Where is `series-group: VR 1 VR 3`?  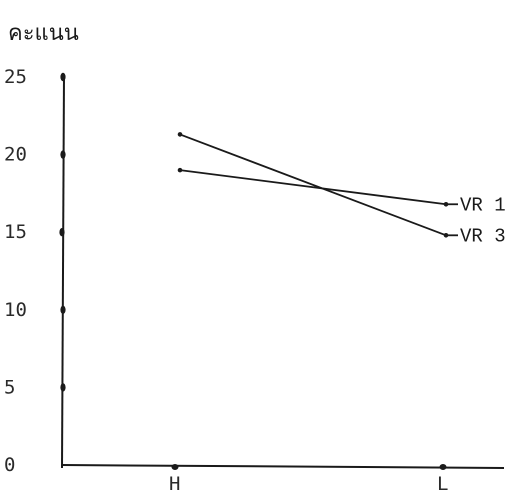 series-group: VR 1 VR 3 is located at coordinates (341, 189).